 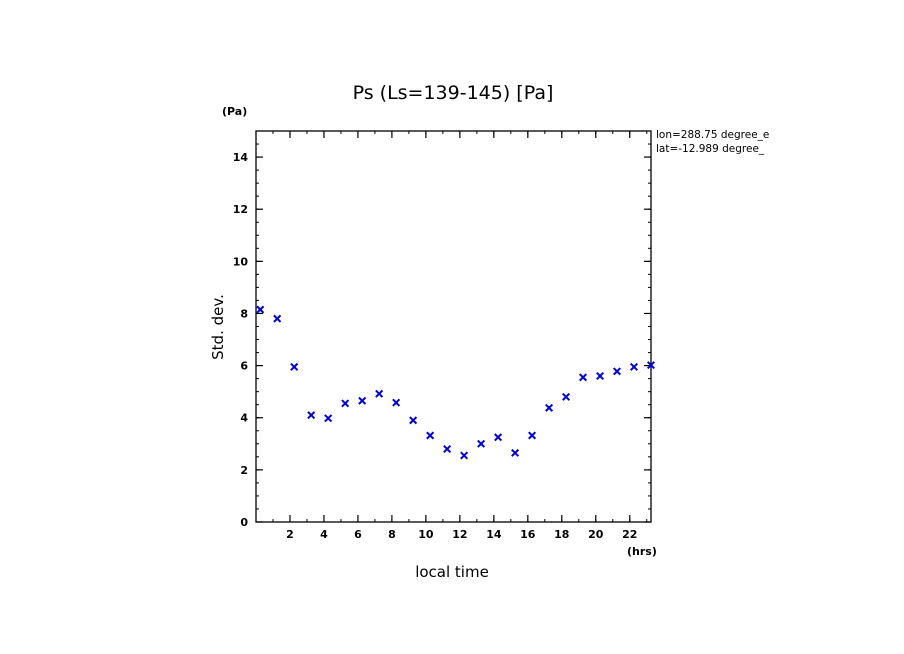 I want to click on x-tick-label: 22, so click(x=629, y=534).